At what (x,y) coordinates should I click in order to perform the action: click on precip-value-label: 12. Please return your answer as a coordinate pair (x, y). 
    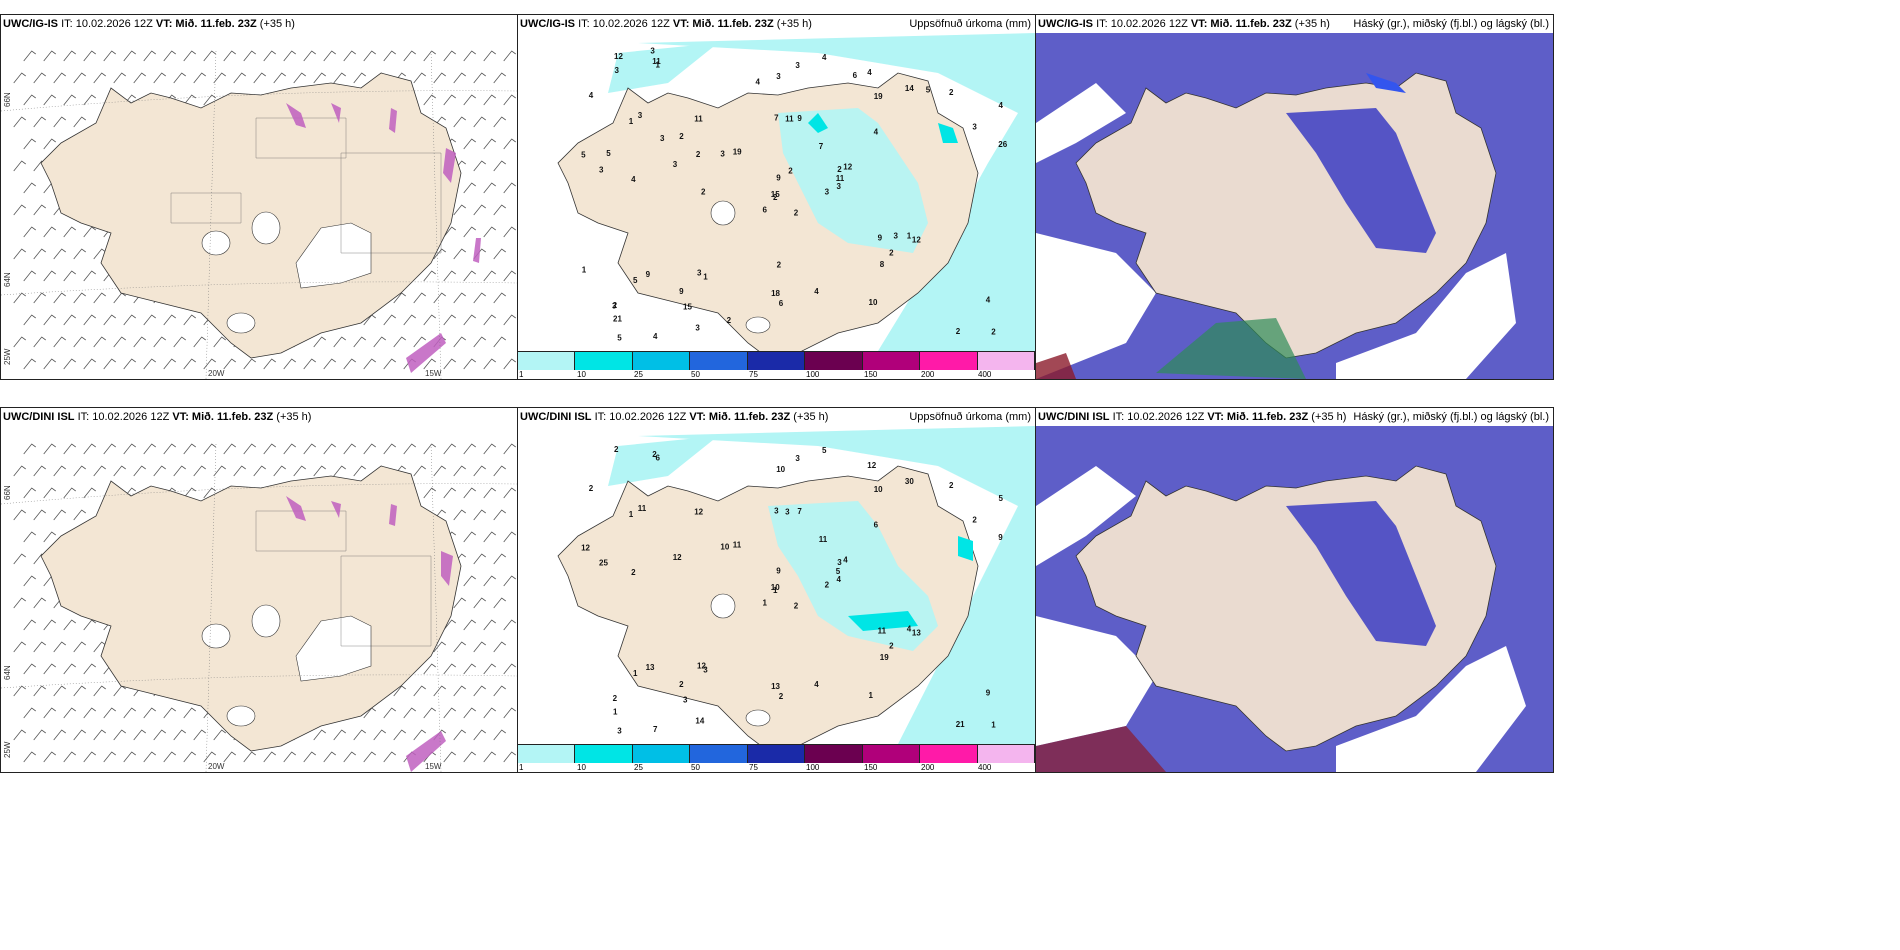
    Looking at the image, I should click on (847, 167).